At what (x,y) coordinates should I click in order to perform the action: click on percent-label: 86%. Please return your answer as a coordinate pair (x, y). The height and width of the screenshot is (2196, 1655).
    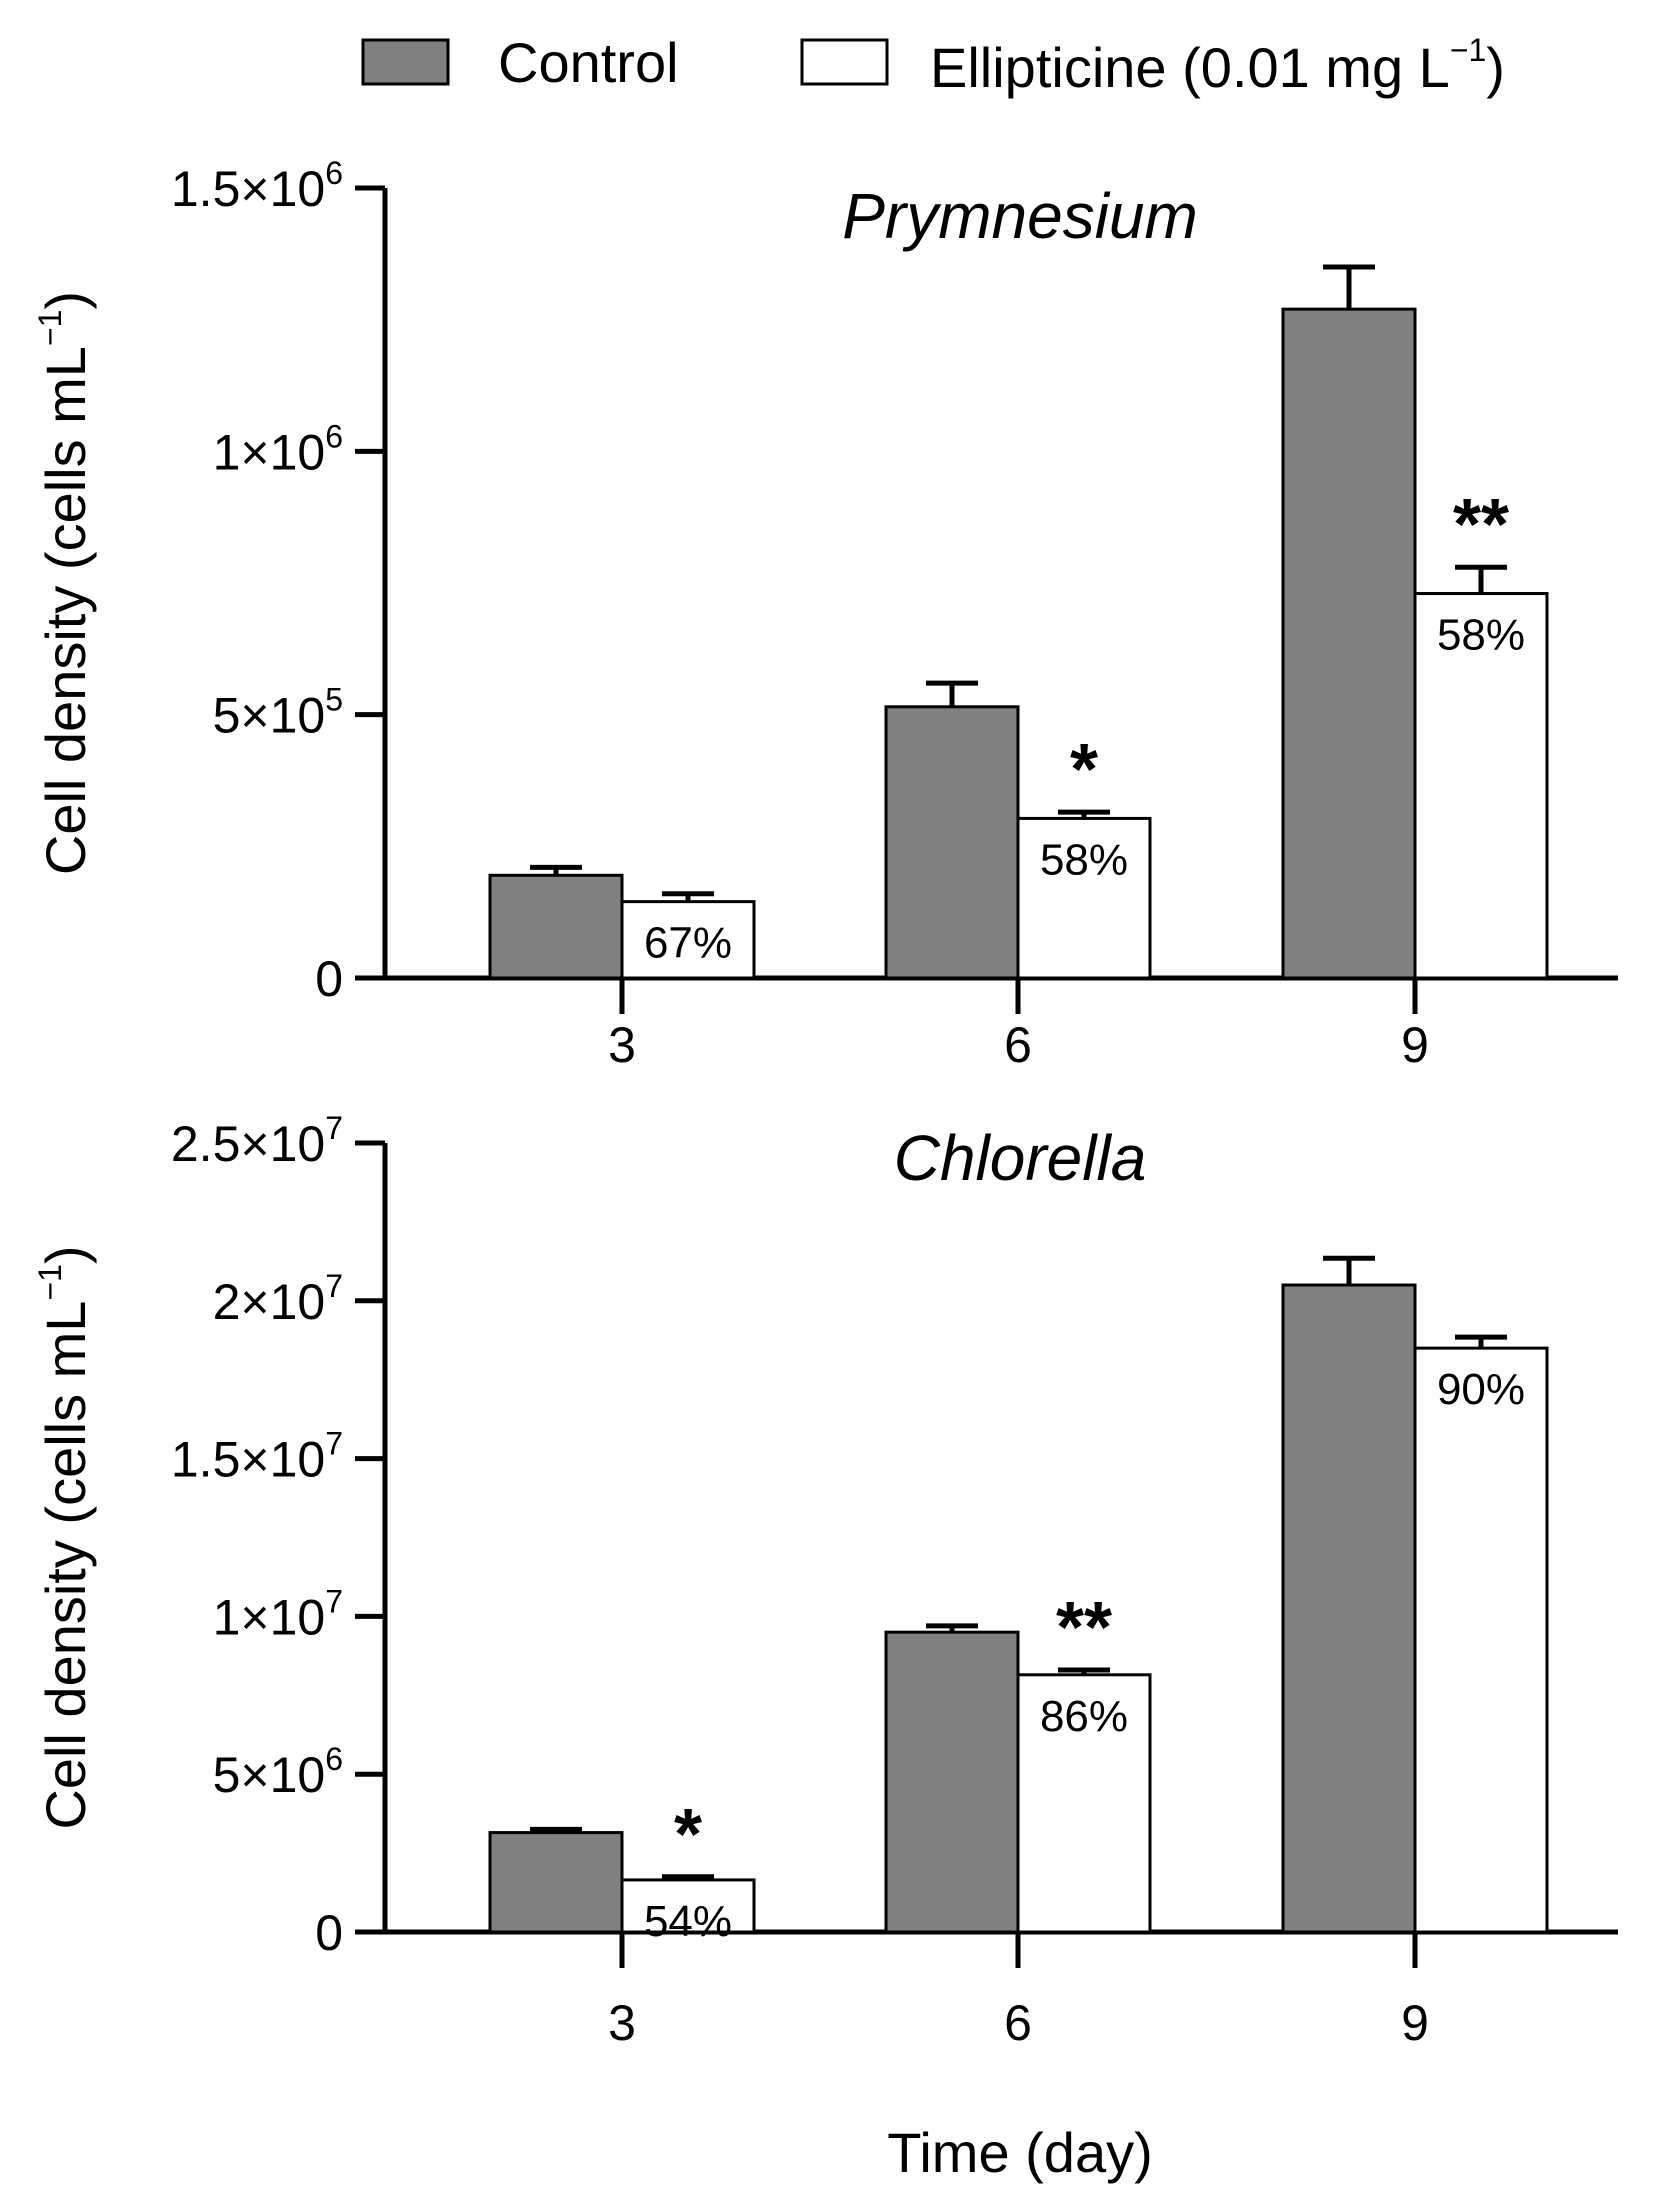
    Looking at the image, I should click on (1084, 1716).